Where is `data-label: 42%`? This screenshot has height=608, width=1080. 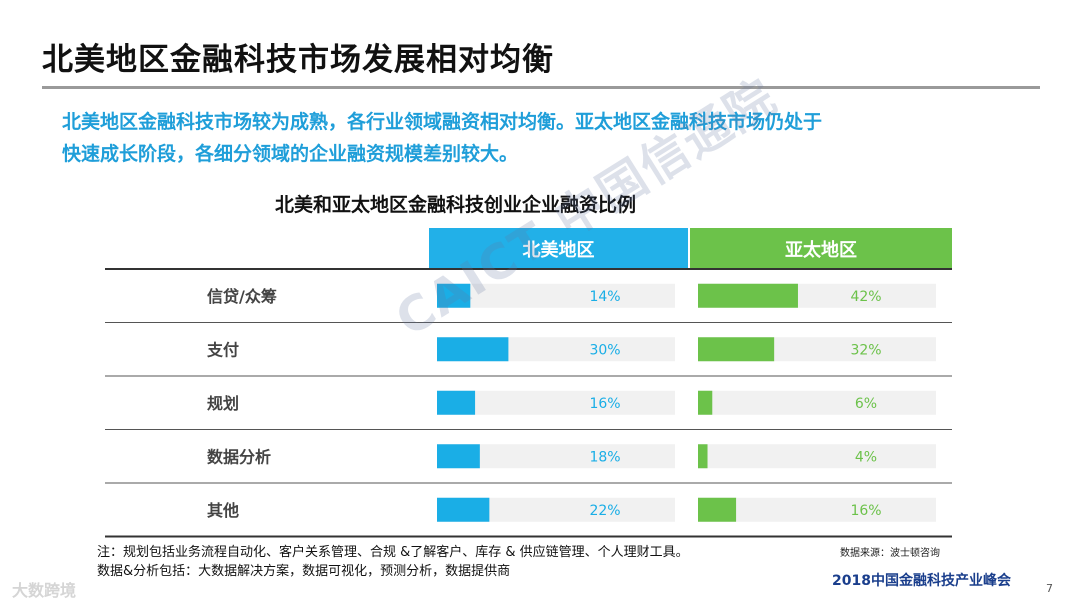
data-label: 42% is located at coordinates (865, 297).